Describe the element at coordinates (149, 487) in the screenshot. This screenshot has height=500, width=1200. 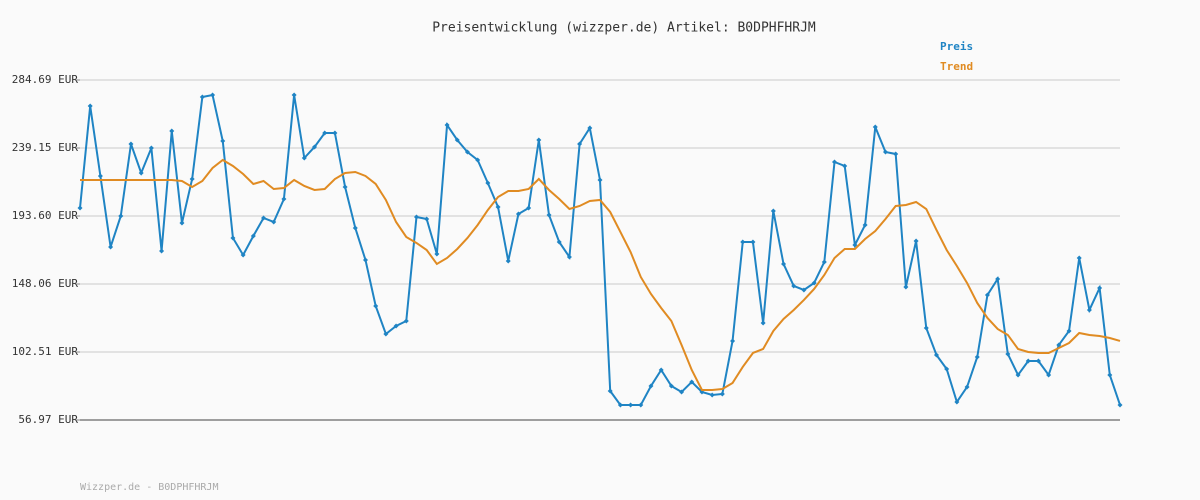
I see `footer: Wizzper.de - B0DPHFHRJM` at that location.